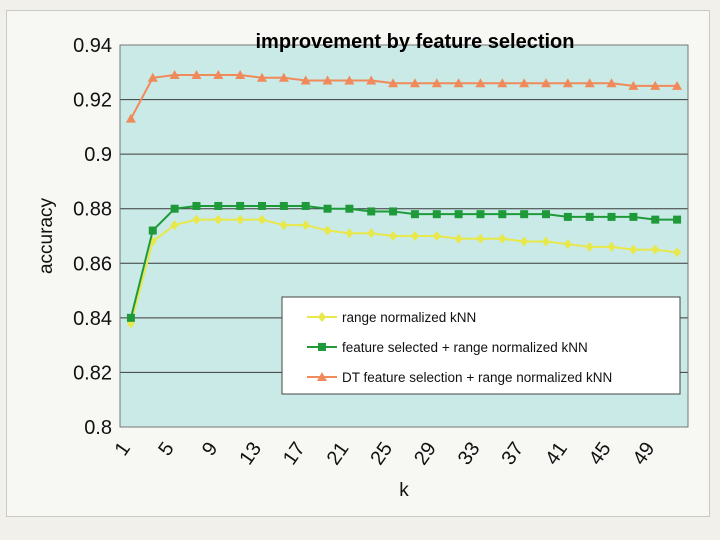 This screenshot has height=540, width=720. What do you see at coordinates (600, 453) in the screenshot?
I see `x-tick-label: 45` at bounding box center [600, 453].